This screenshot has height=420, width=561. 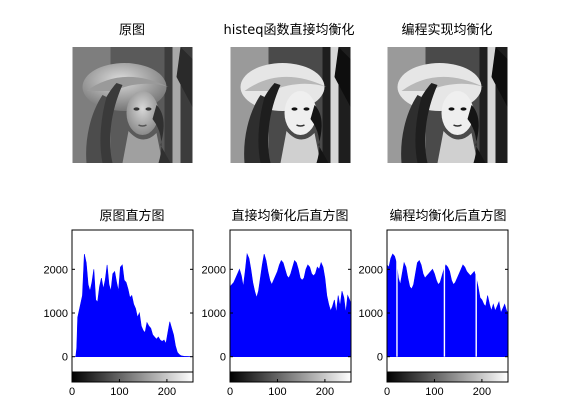 I want to click on histogram-custom: 0 1000 2000 0 100 200, so click(x=434, y=313).